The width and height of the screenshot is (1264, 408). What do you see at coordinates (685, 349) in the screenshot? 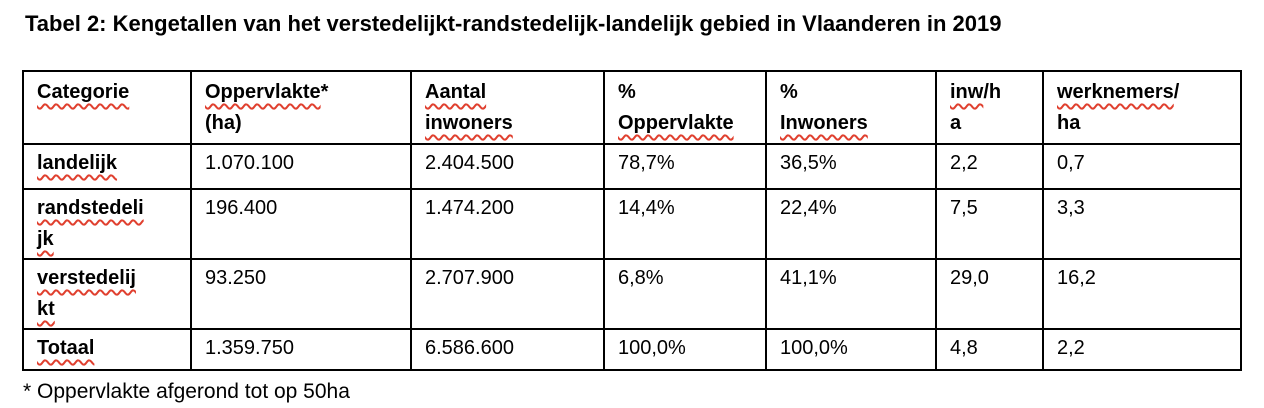
I see `cell-totaal-pct-oppervlakte: 100,0%` at bounding box center [685, 349].